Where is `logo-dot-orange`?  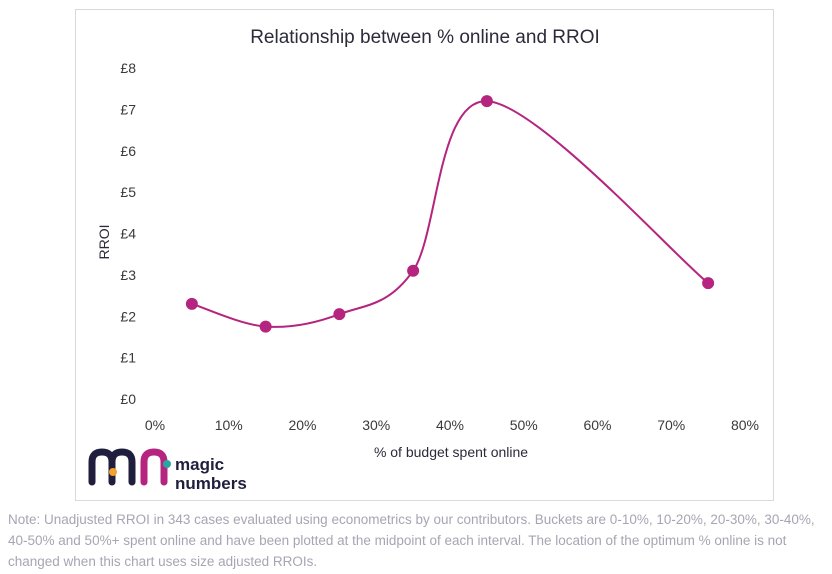 logo-dot-orange is located at coordinates (113, 472).